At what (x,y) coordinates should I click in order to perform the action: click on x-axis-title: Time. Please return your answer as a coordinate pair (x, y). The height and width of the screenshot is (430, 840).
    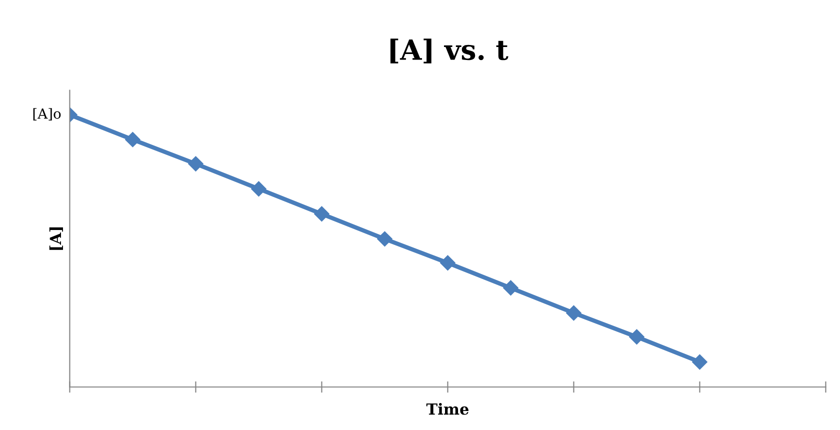
    Looking at the image, I should click on (447, 408).